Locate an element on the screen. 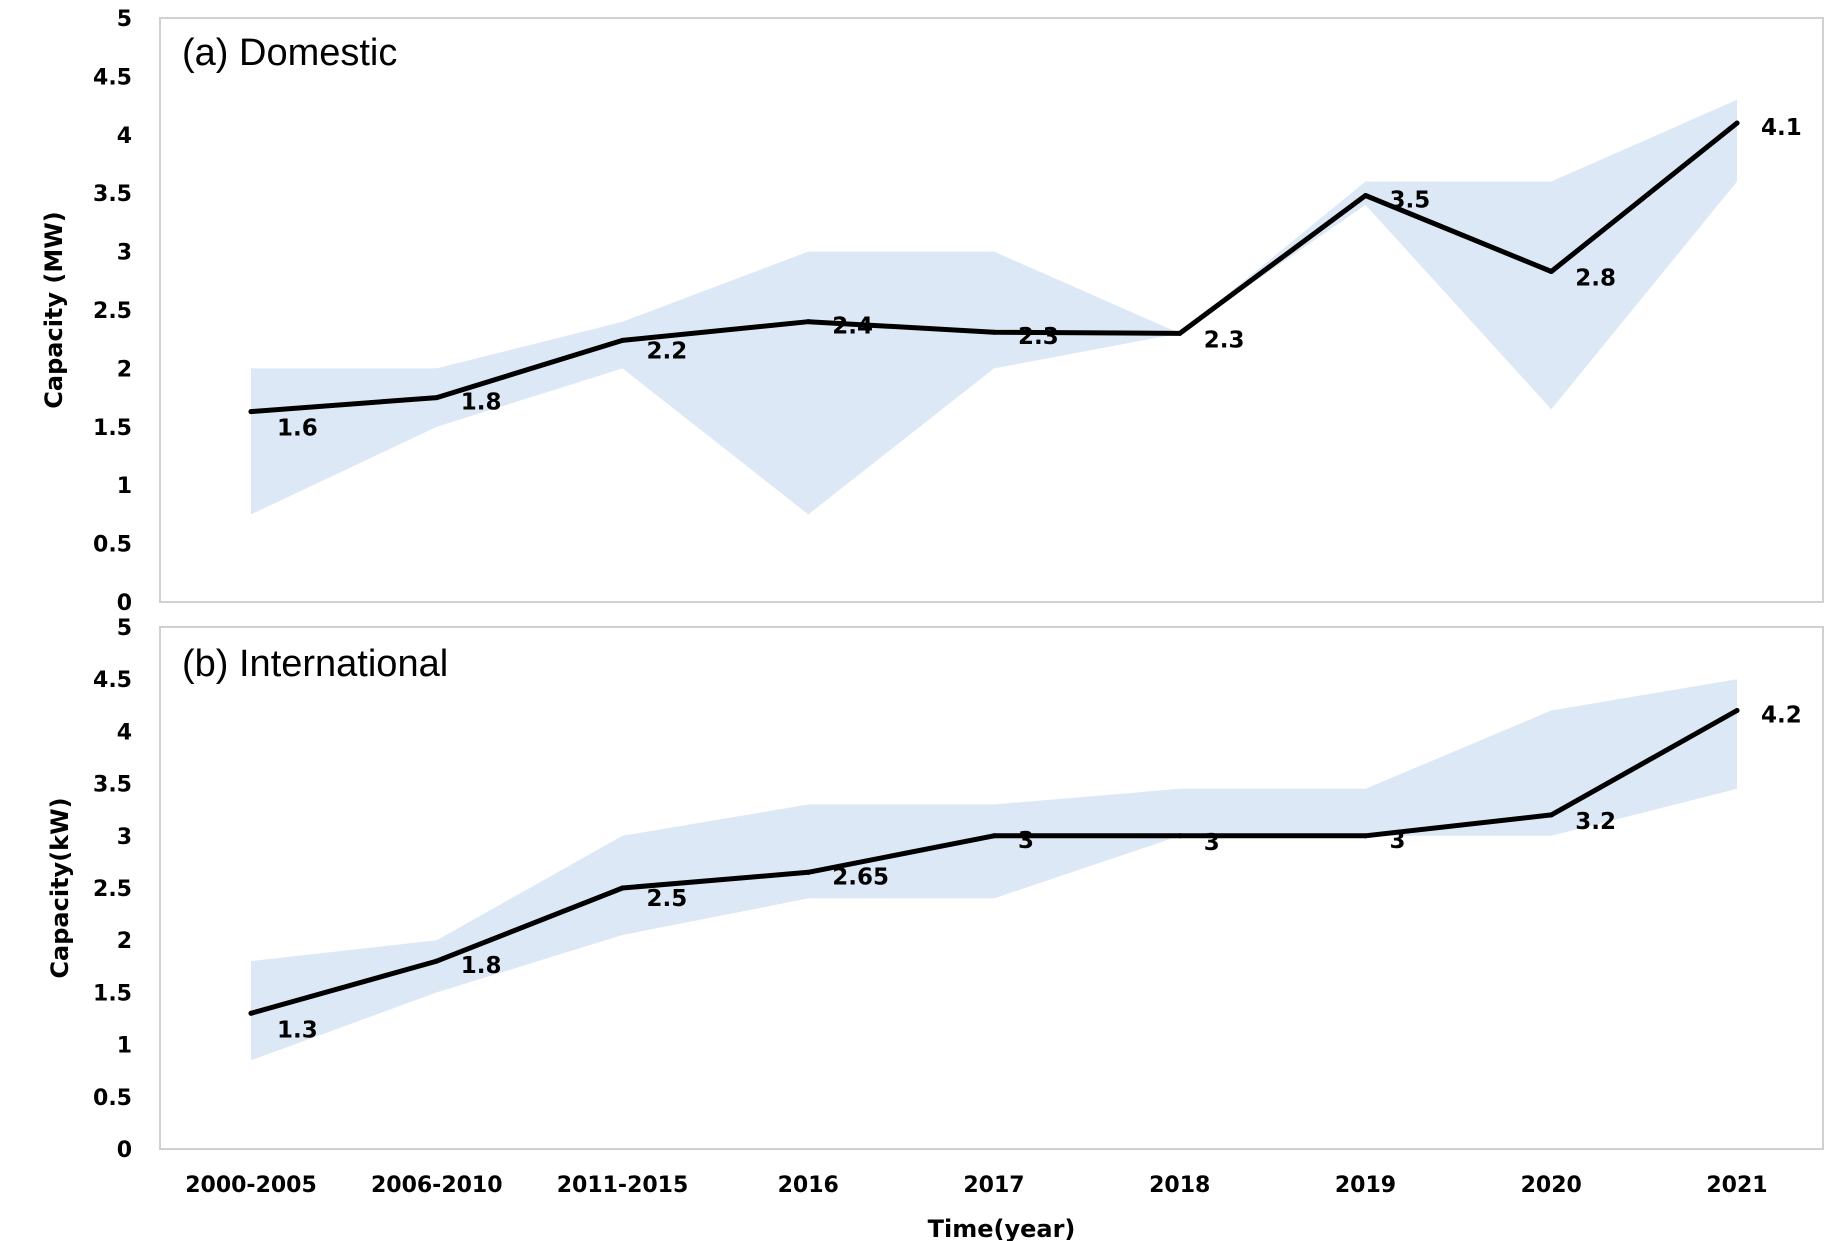  international-data-label: 4.2 is located at coordinates (1781, 716).